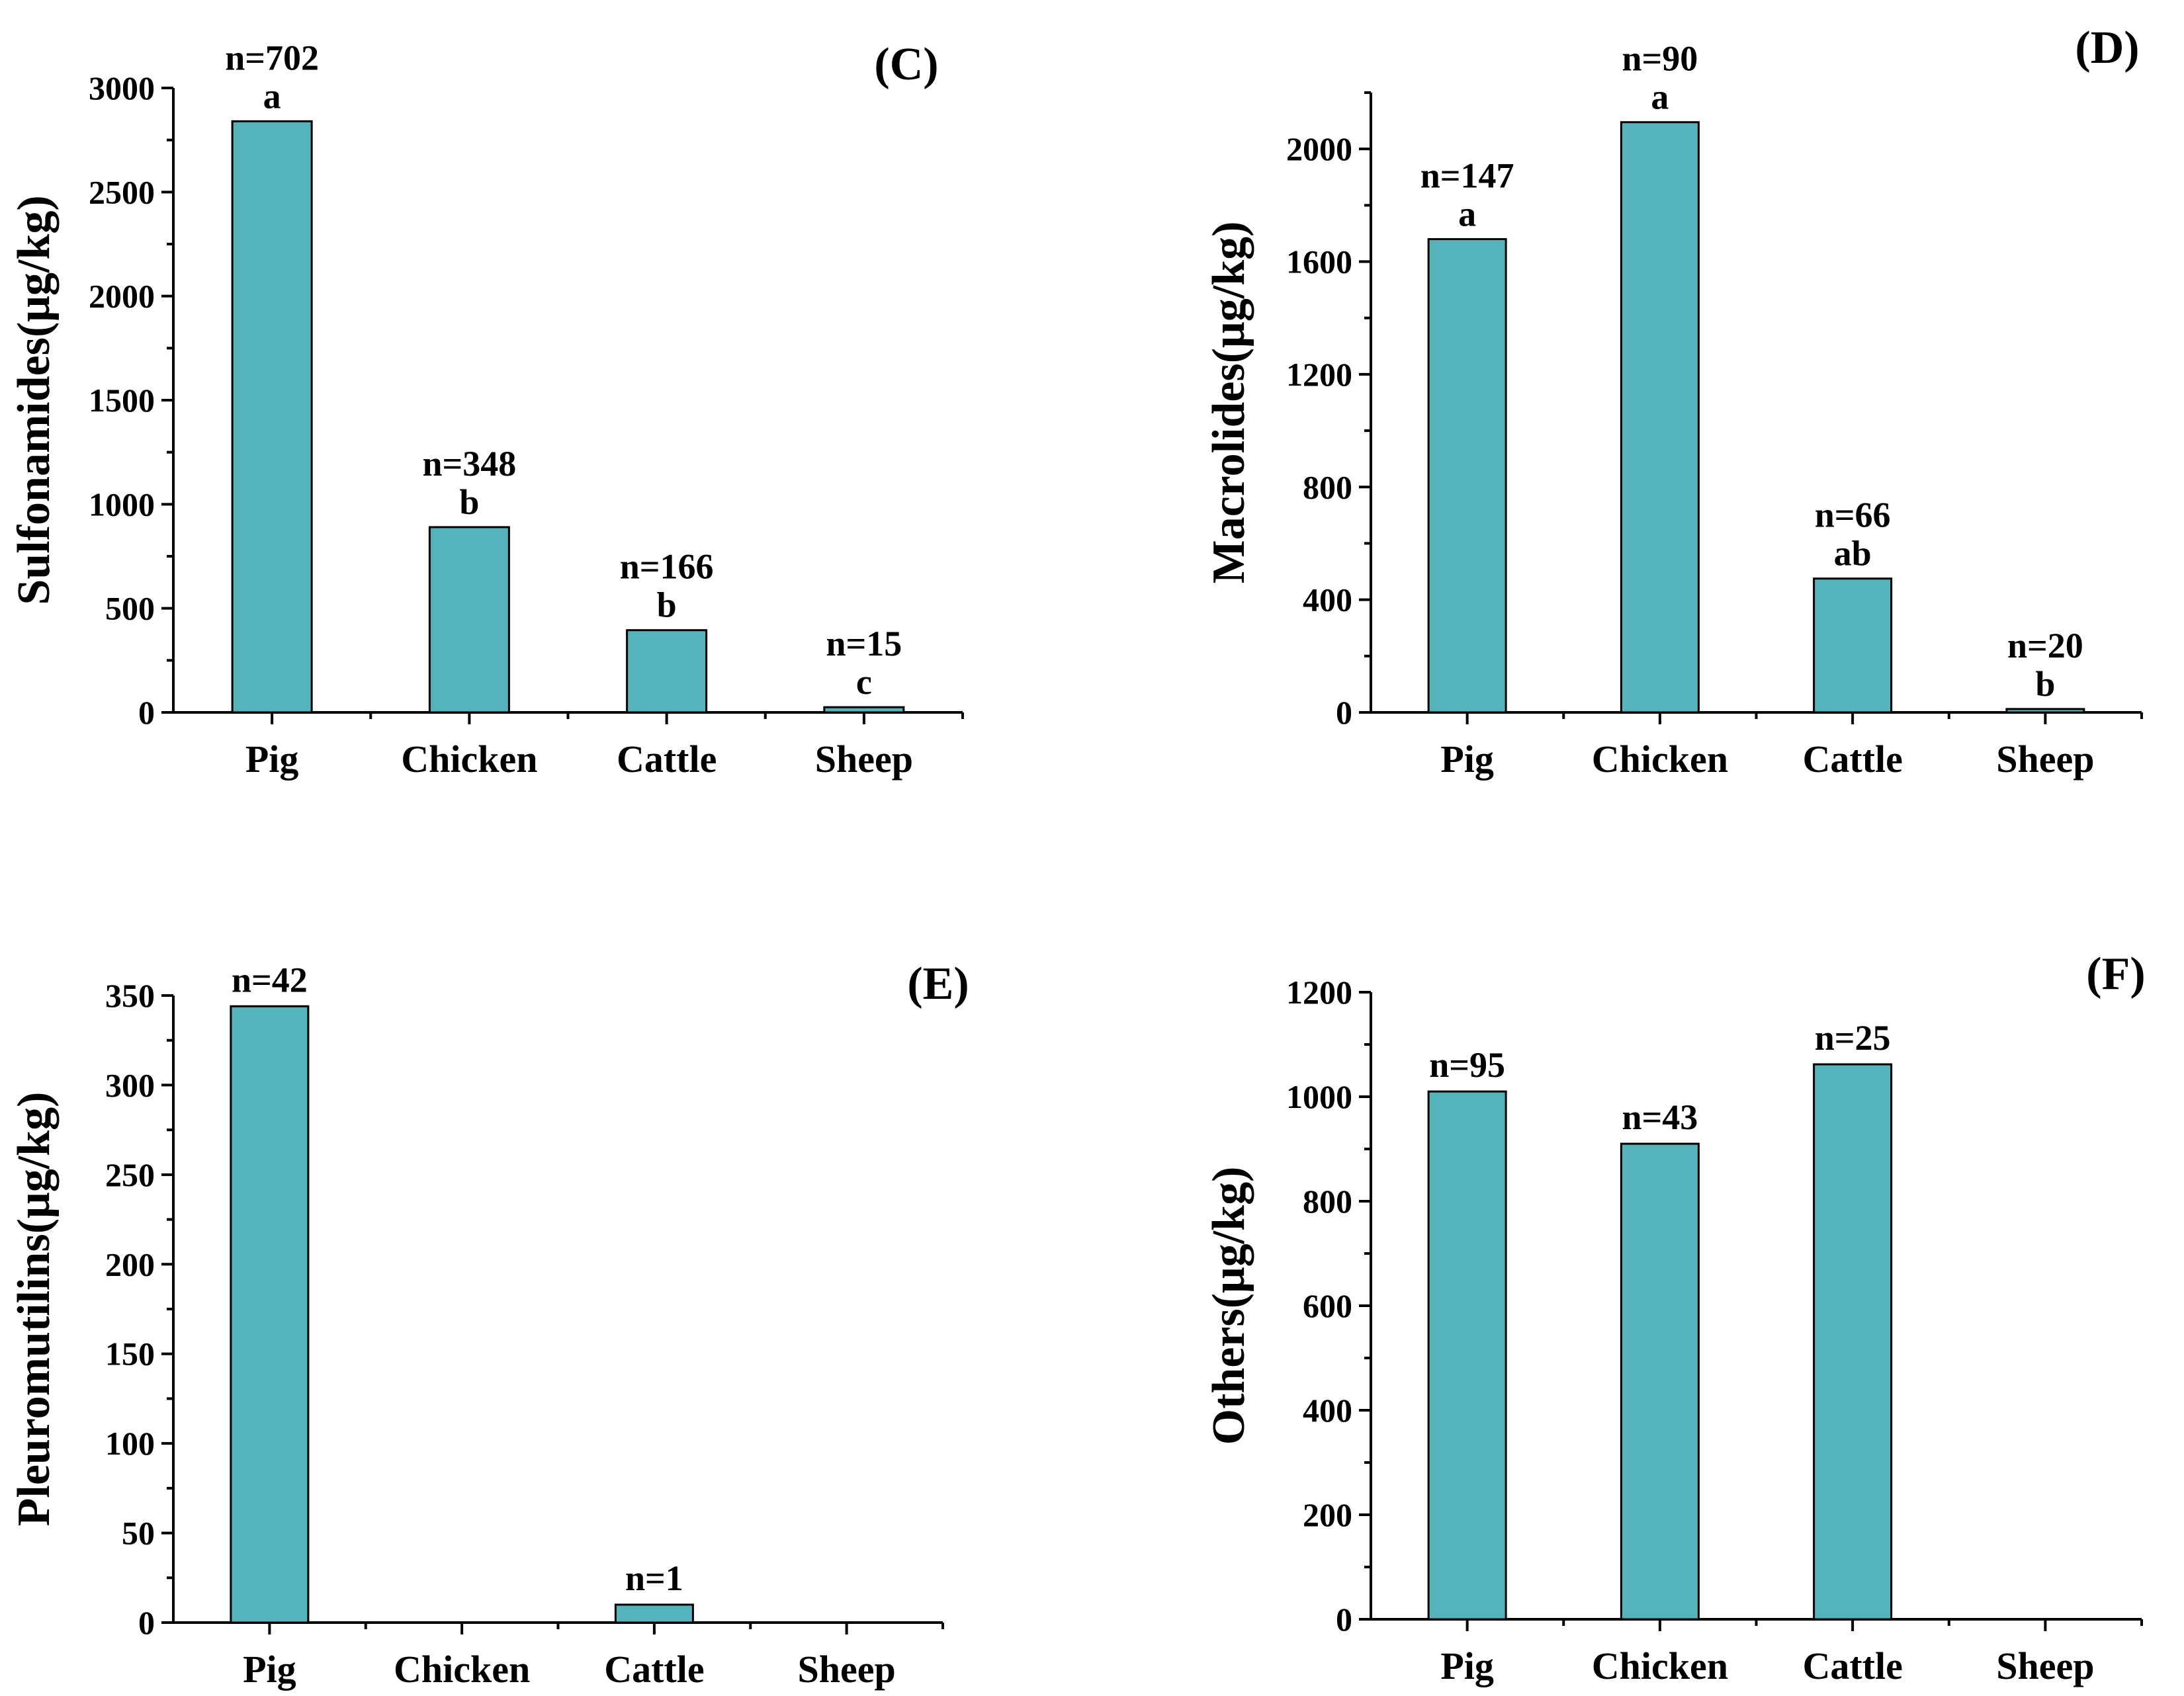 This screenshot has height=1696, width=2184. I want to click on panel-d-category-label: Chicken, so click(1660, 759).